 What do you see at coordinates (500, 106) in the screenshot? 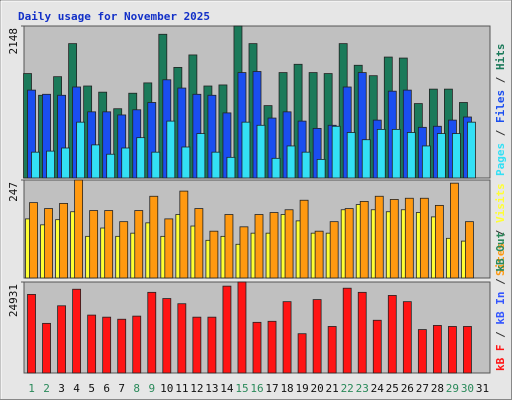
I see `legend-entry: Files` at bounding box center [500, 106].